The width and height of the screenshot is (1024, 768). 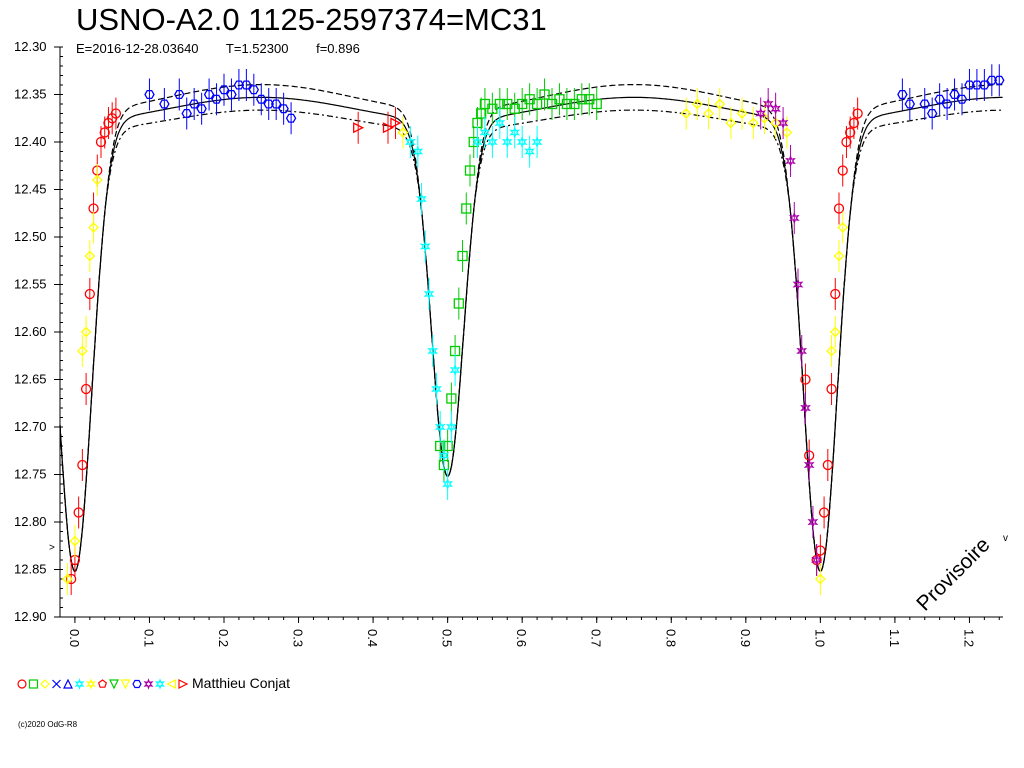 I want to click on x-tick-label: 0.7, so click(x=596, y=638).